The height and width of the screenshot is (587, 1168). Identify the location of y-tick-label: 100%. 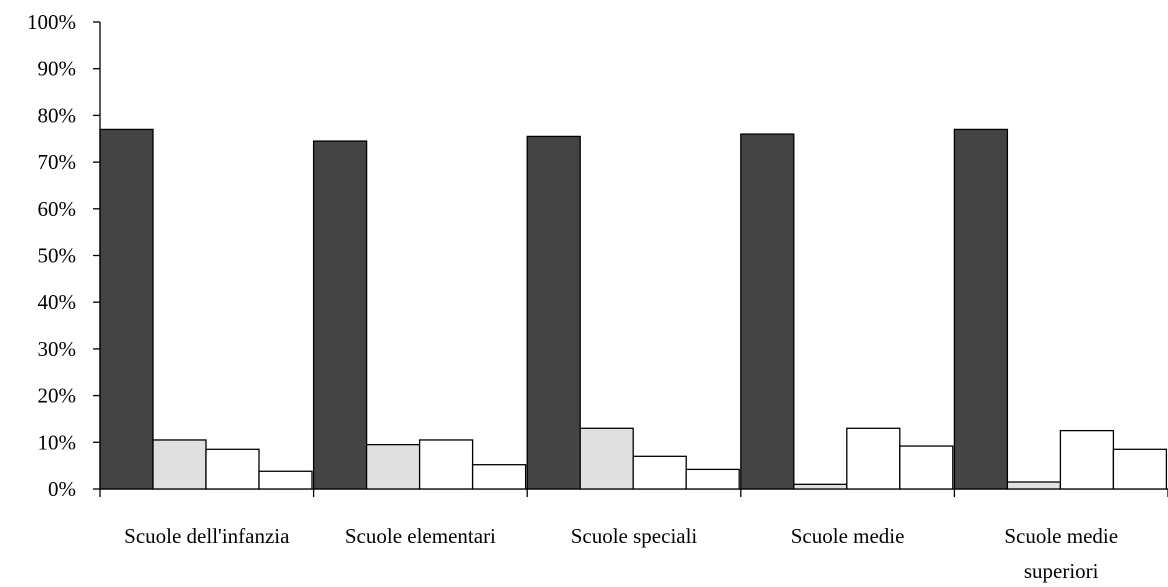
(51, 22).